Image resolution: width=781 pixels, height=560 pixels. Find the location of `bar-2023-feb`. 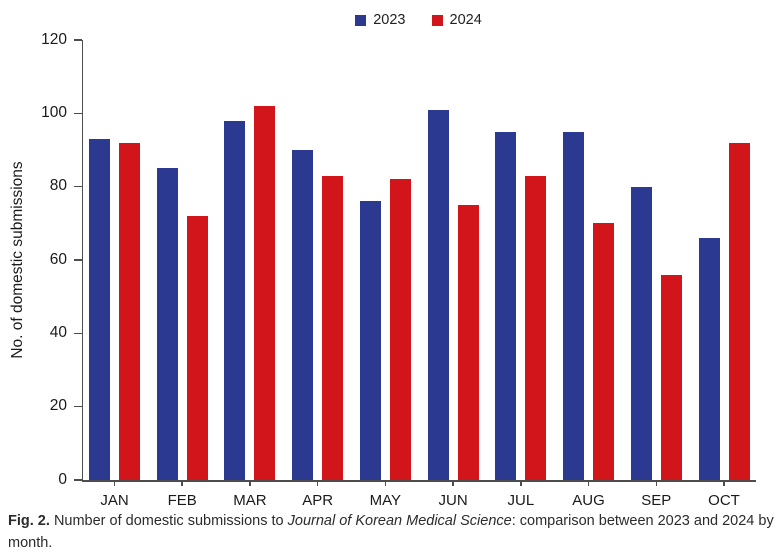

bar-2023-feb is located at coordinates (167, 324).